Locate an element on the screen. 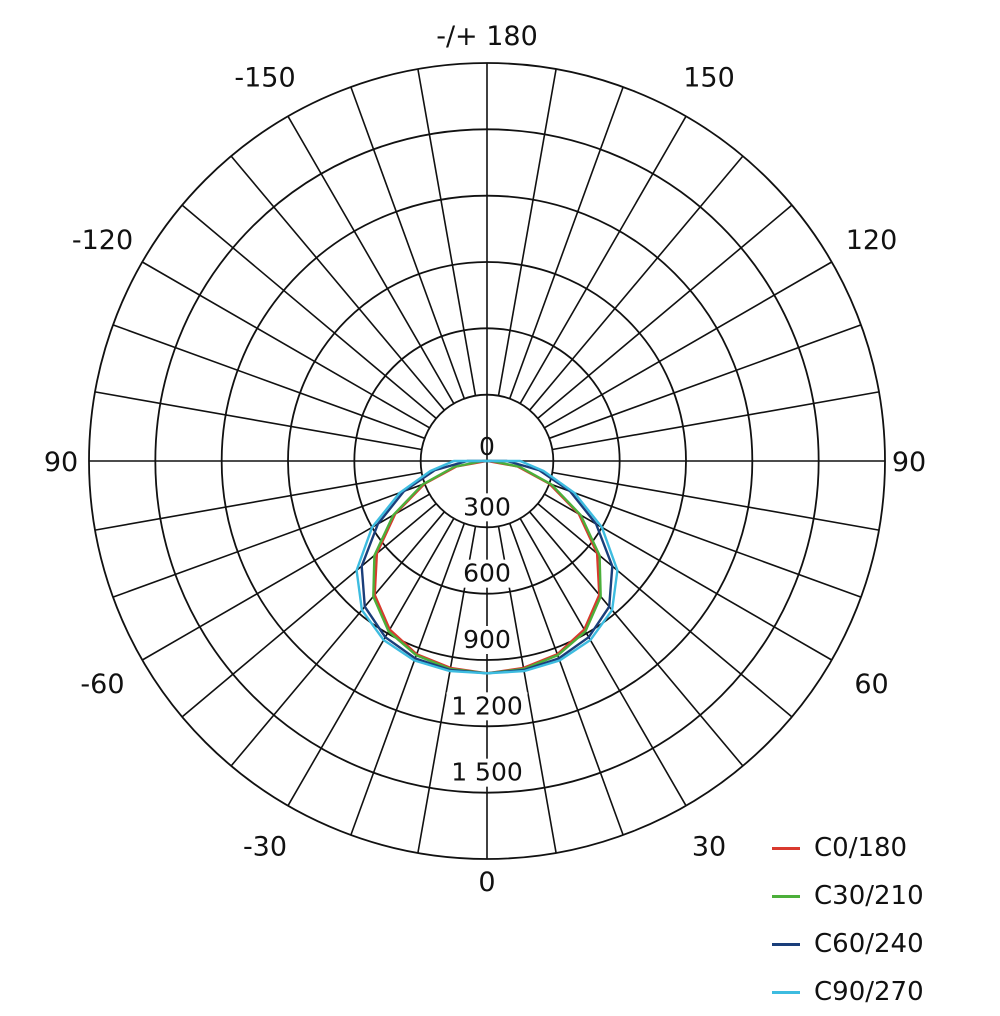 Image resolution: width=1000 pixels, height=1016 pixels. radial-tick-label: 300 is located at coordinates (487, 506).